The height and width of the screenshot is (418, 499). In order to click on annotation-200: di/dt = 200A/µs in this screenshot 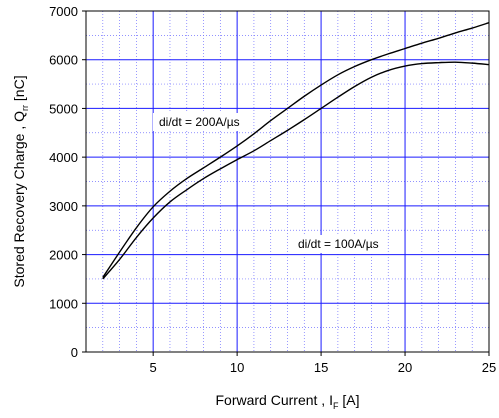, I will do `click(199, 122)`.